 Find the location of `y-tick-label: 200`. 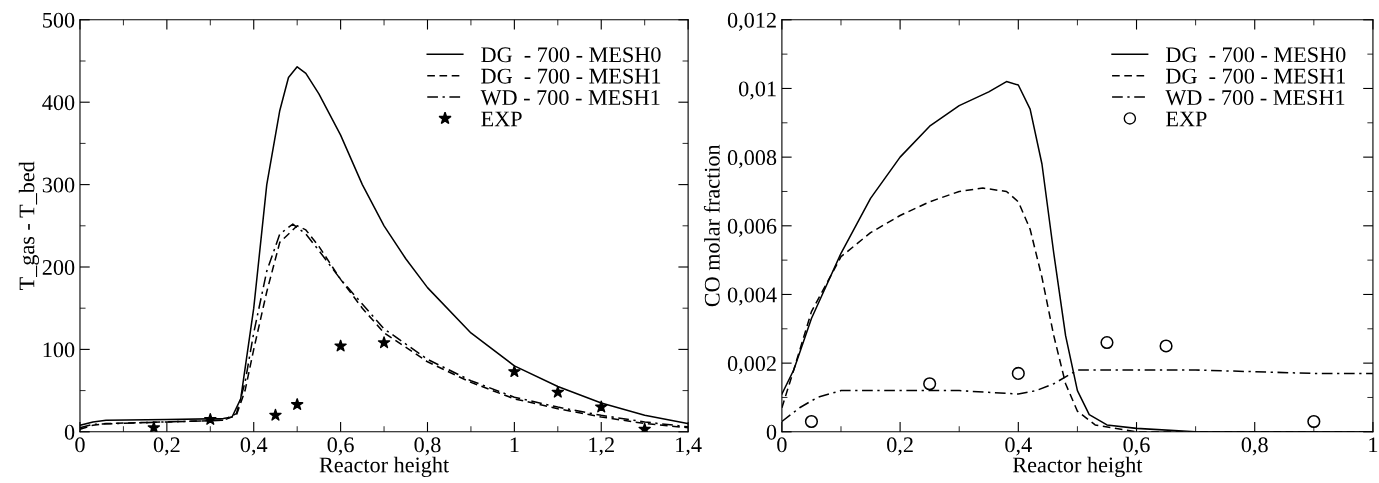

y-tick-label: 200 is located at coordinates (58, 267).